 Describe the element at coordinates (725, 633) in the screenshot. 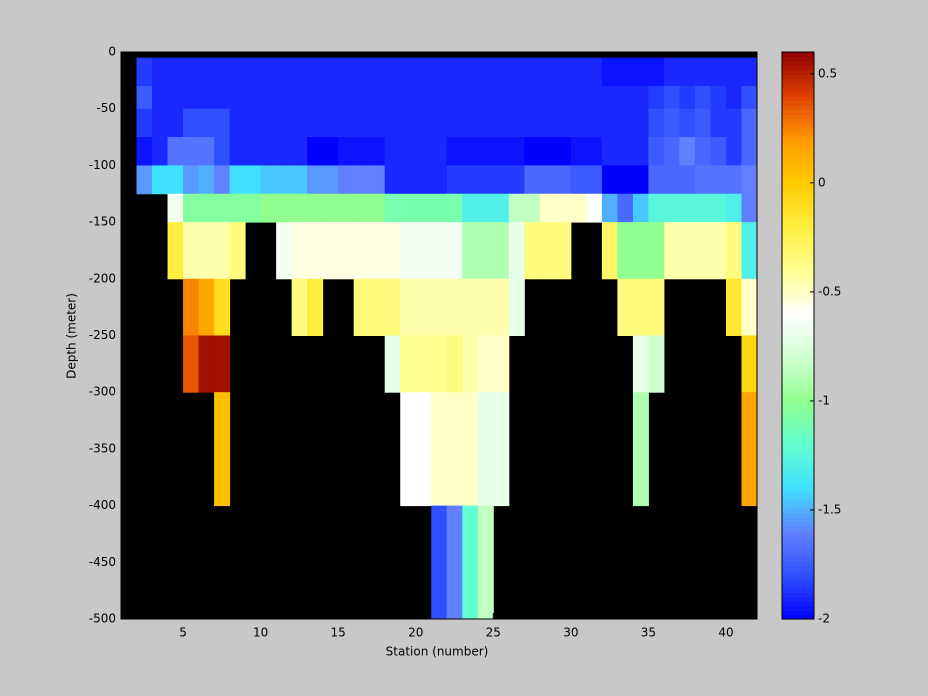

I see `x-tick-label: 40` at that location.